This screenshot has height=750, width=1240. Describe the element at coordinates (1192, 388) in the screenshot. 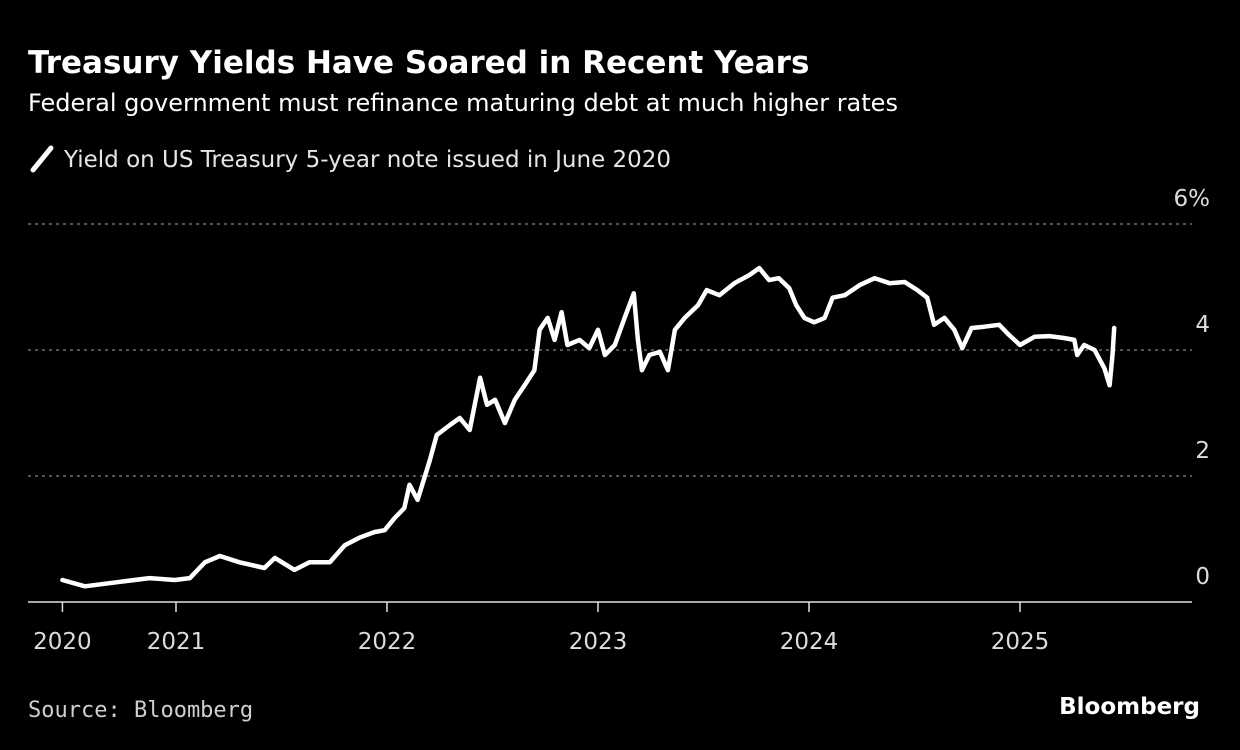

I see `y-axis: 6% 4 2 0` at that location.